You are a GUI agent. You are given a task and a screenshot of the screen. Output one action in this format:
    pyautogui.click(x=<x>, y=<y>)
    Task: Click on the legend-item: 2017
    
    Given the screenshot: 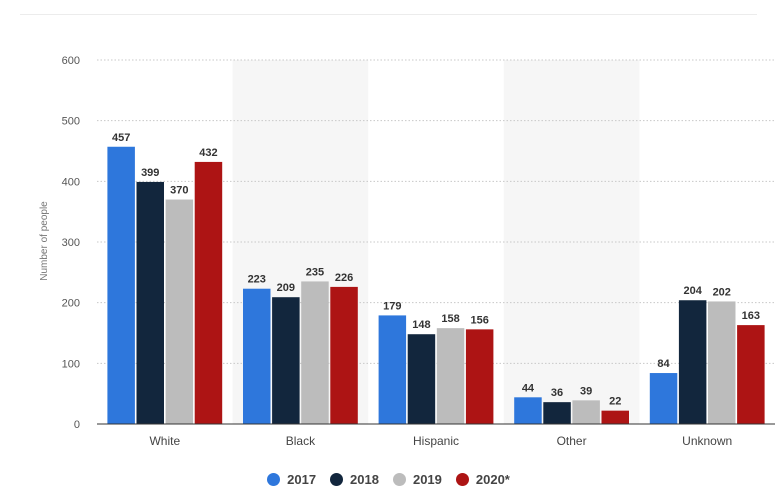 What is the action you would take?
    pyautogui.click(x=291, y=479)
    